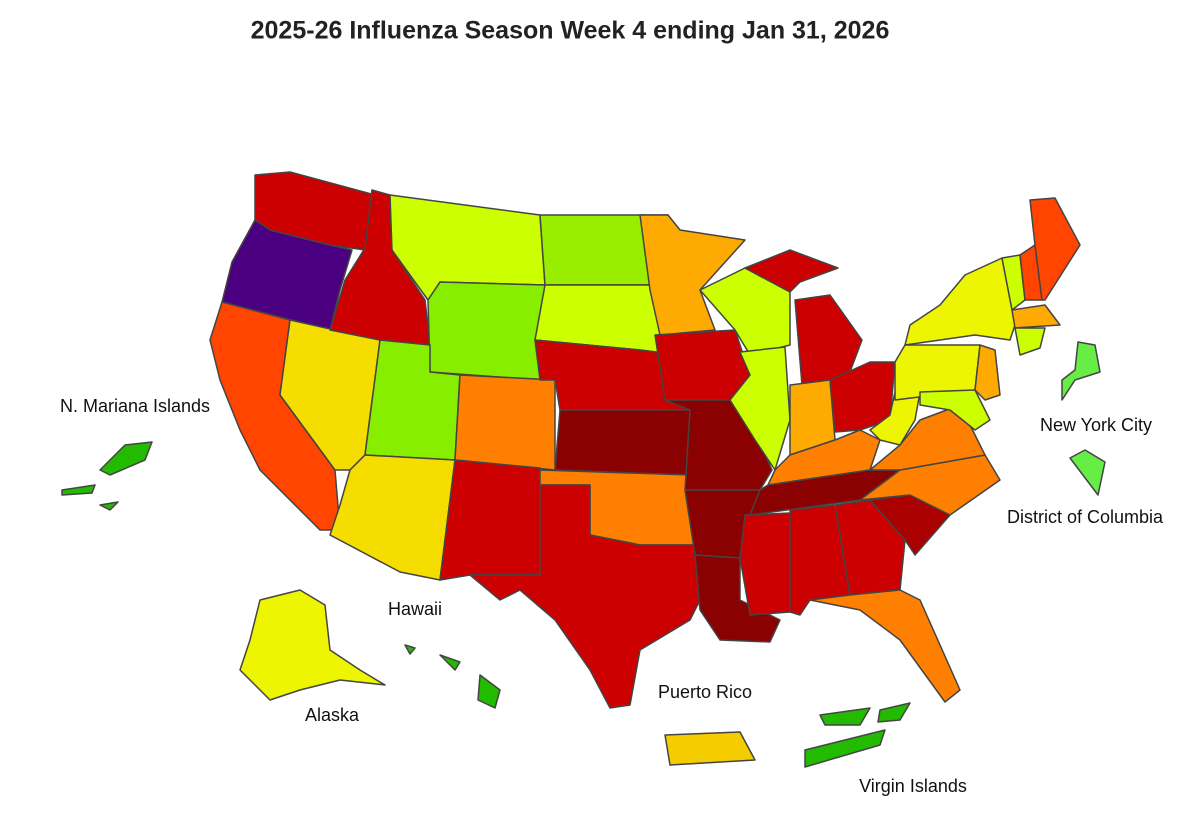  I want to click on alaska, so click(312, 645).